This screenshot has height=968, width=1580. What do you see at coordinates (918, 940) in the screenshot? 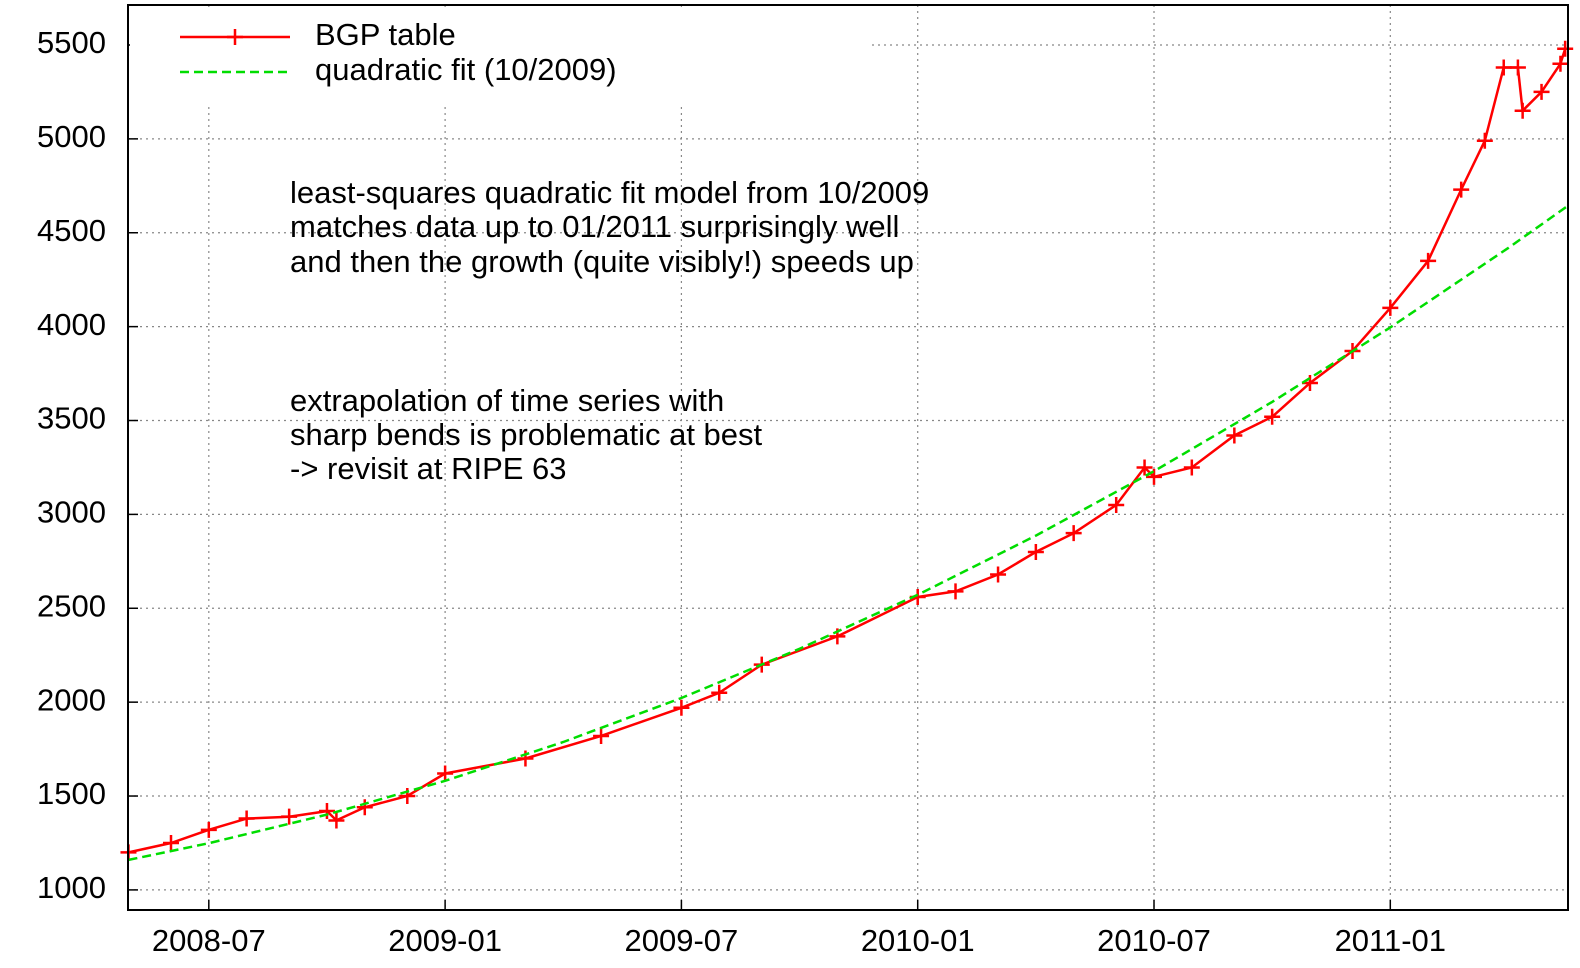
I see `x-tick-label: 2010-01` at bounding box center [918, 940].